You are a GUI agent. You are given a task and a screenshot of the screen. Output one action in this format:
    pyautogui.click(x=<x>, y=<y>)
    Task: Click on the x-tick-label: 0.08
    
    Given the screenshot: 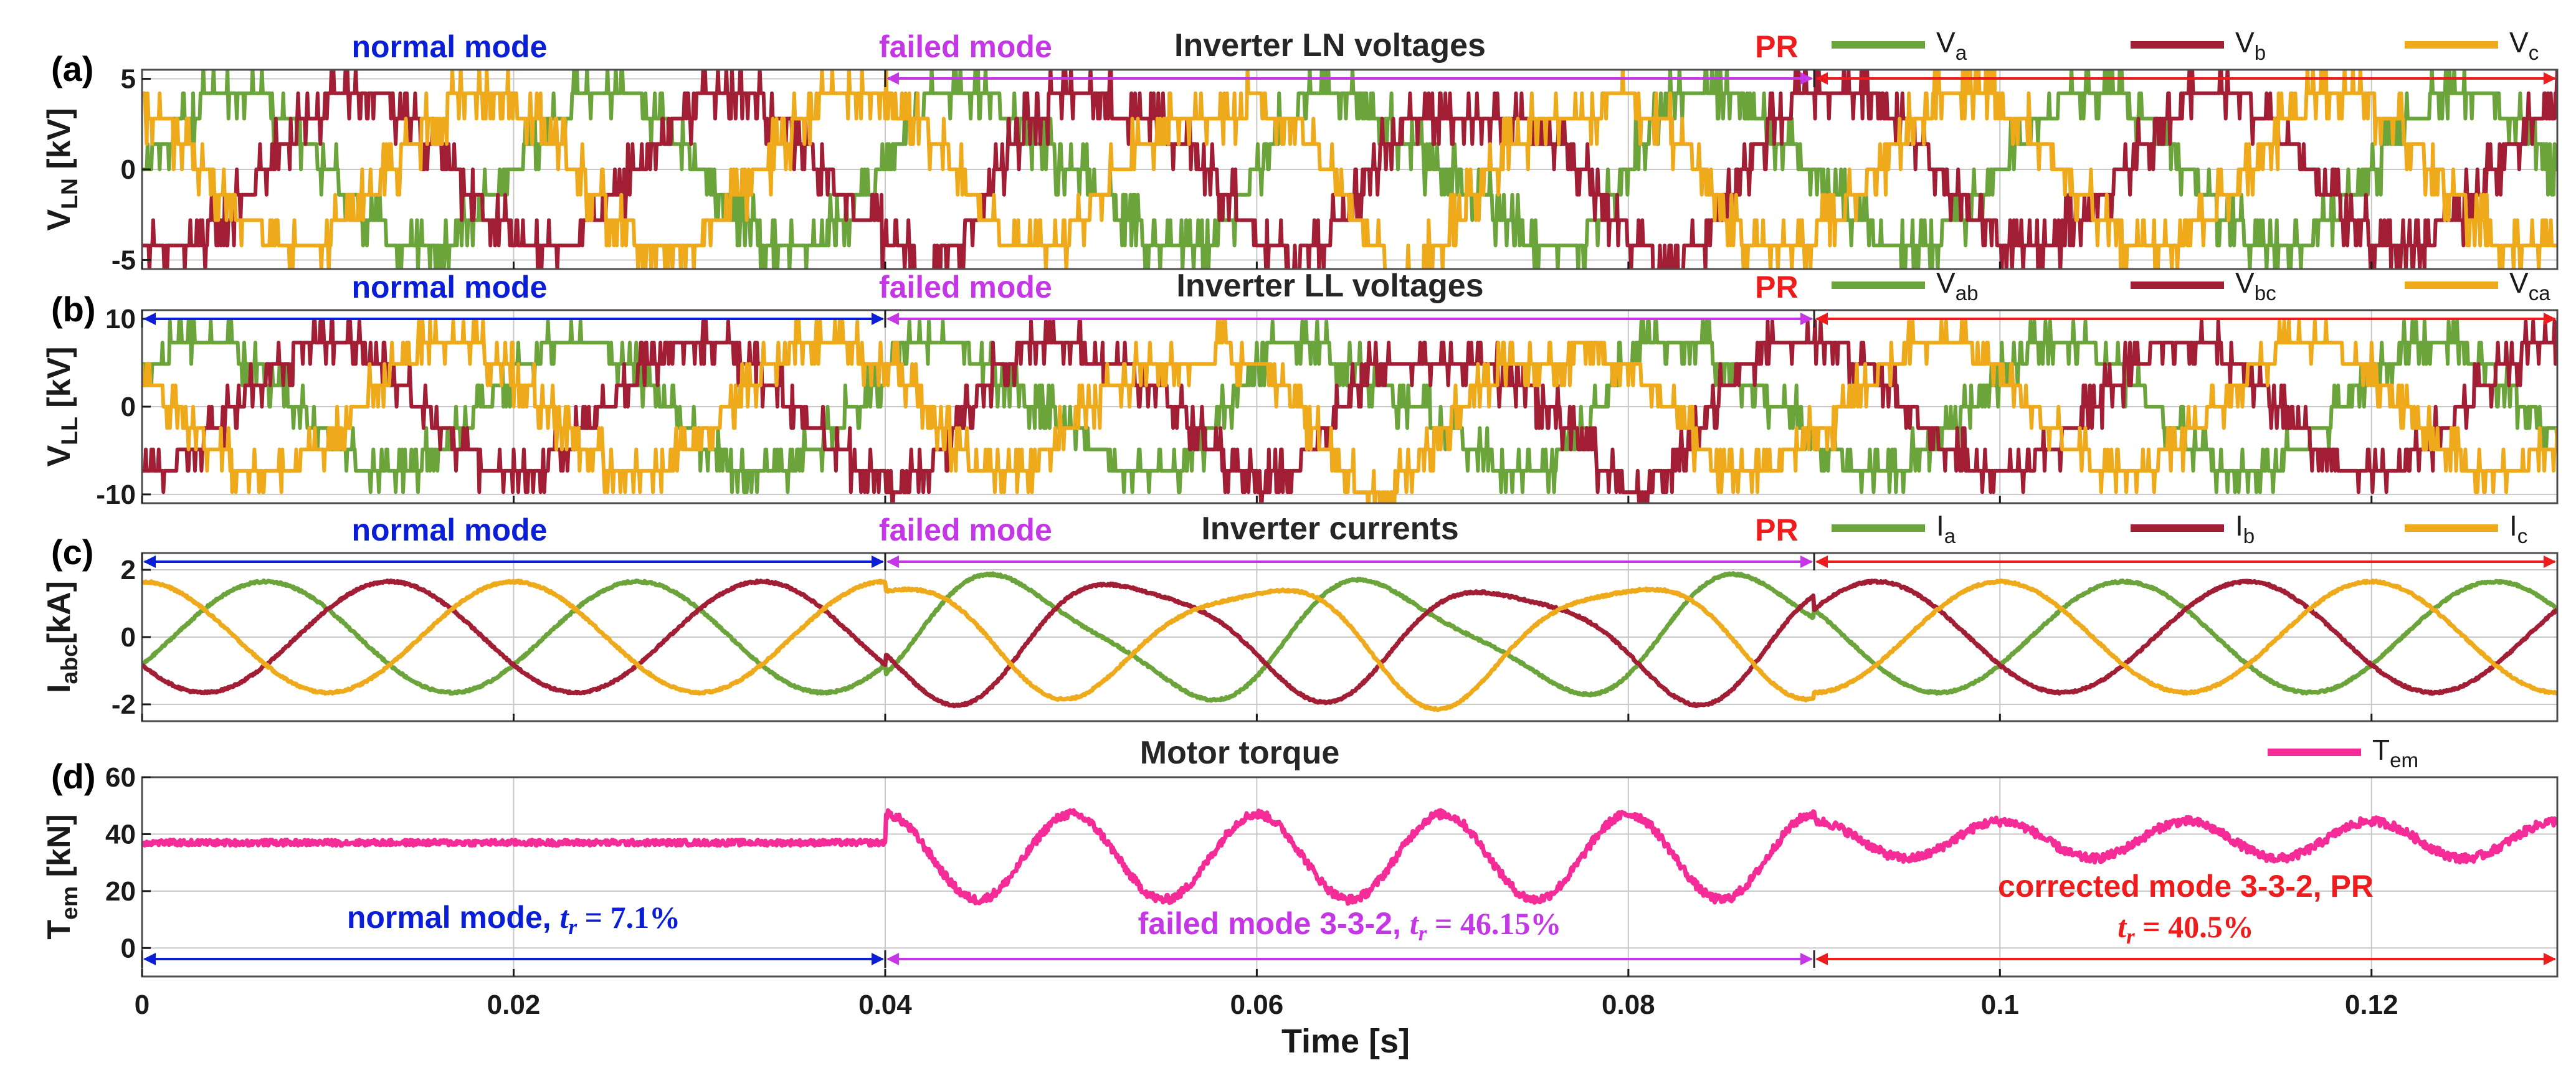 What is the action you would take?
    pyautogui.click(x=1628, y=1005)
    